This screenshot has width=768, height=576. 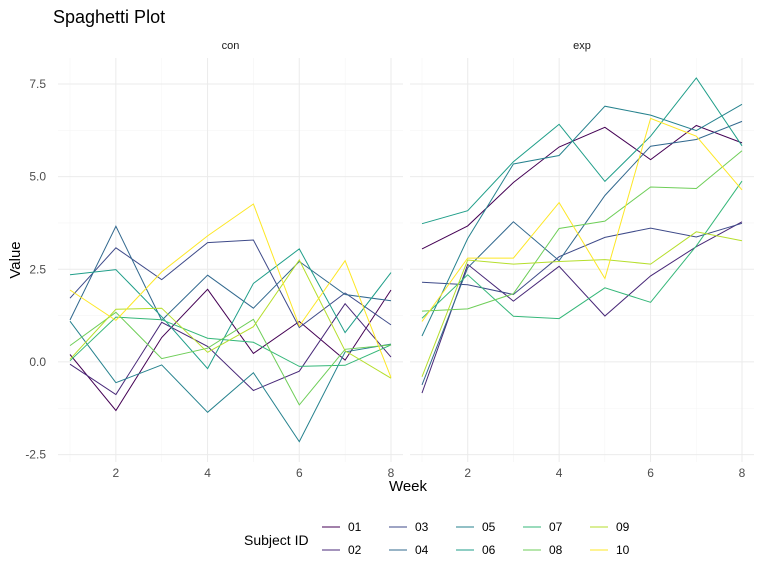 What do you see at coordinates (276, 540) in the screenshot?
I see `legend-title: Subject ID` at bounding box center [276, 540].